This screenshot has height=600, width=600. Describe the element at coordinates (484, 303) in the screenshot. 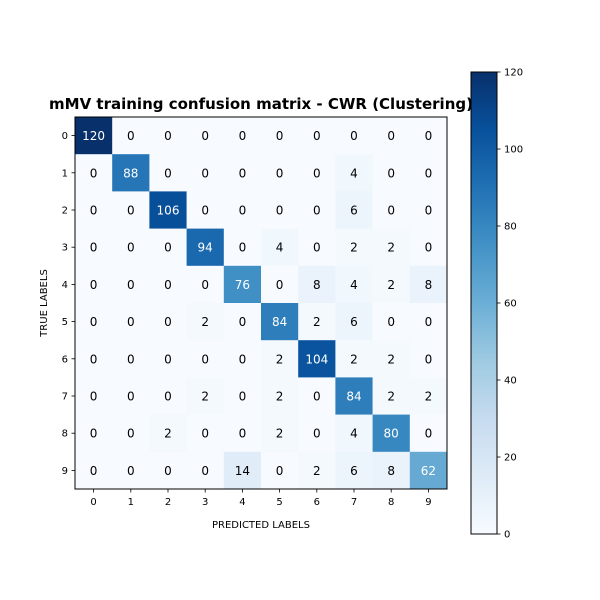

I see `colorbar` at that location.